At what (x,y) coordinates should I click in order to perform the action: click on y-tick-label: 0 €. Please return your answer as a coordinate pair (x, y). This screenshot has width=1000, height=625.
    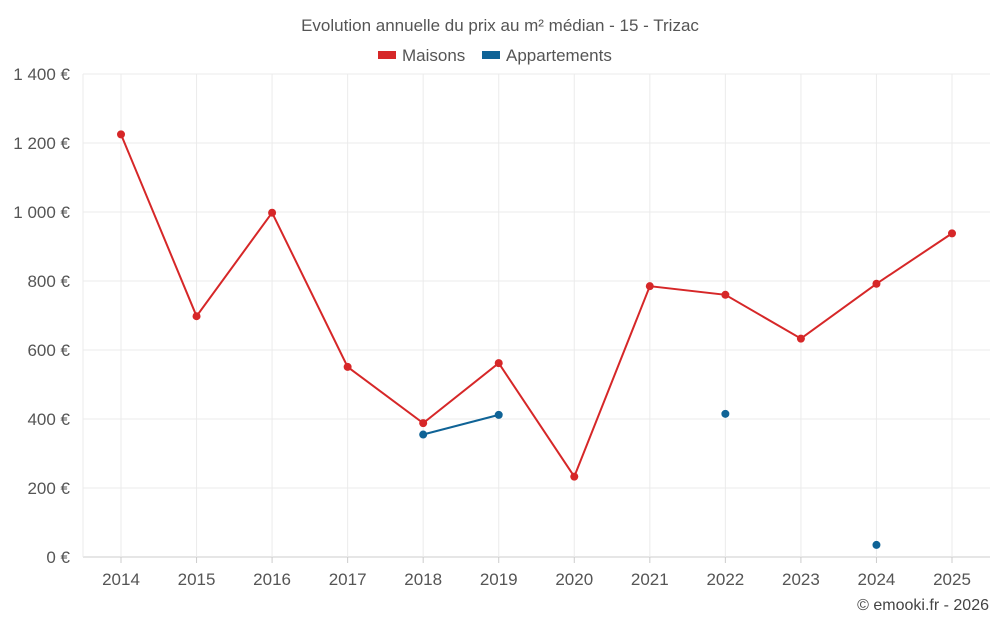
    Looking at the image, I should click on (58, 557).